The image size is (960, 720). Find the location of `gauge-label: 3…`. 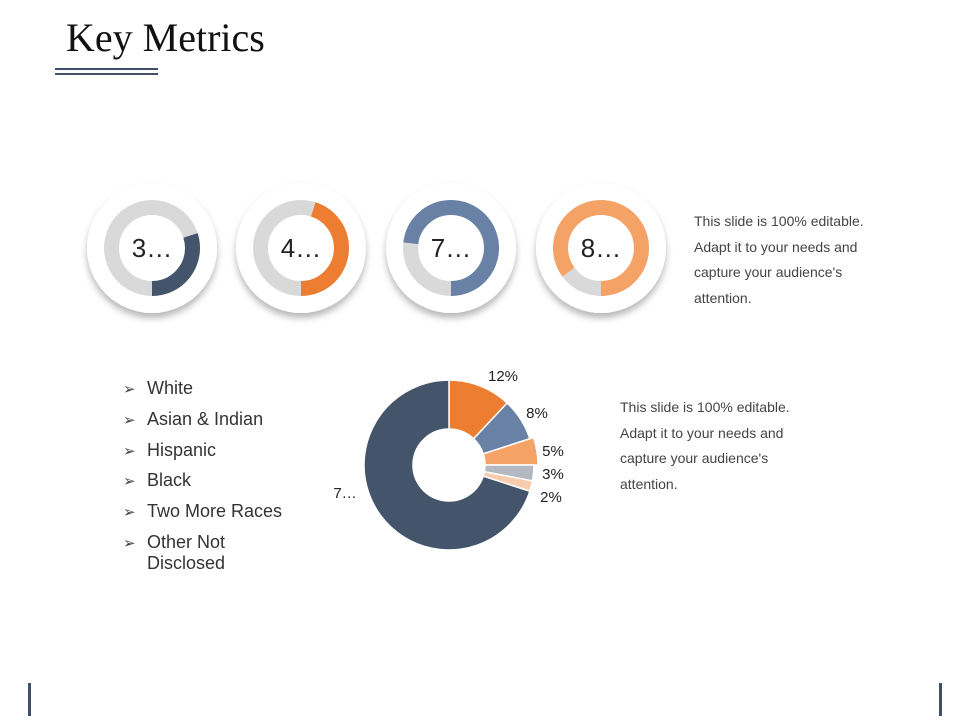

gauge-label: 3… is located at coordinates (152, 248).